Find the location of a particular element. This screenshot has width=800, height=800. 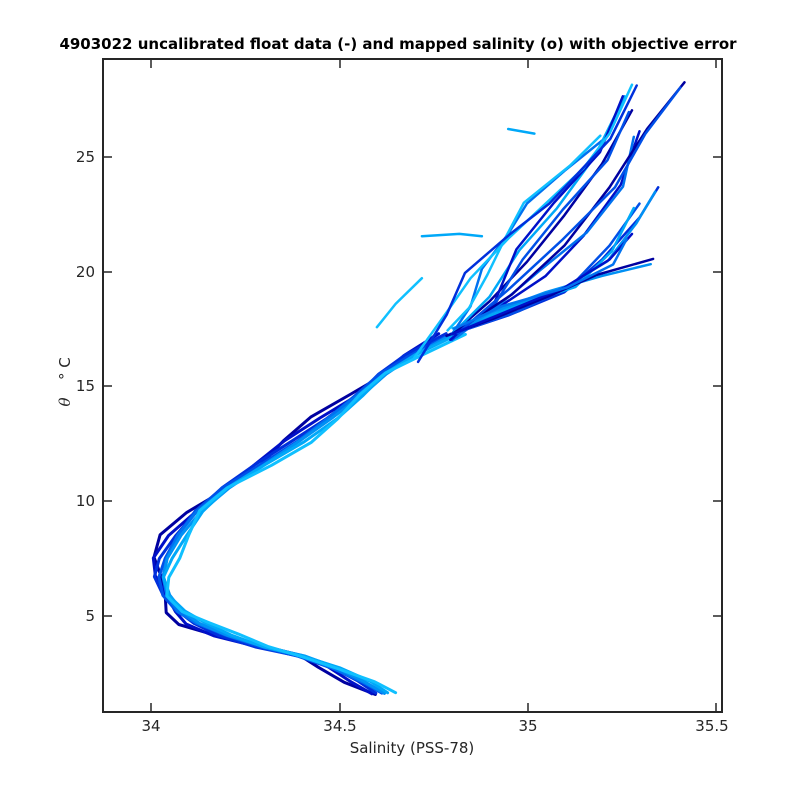

y-tick-label: 15 is located at coordinates (85, 386).